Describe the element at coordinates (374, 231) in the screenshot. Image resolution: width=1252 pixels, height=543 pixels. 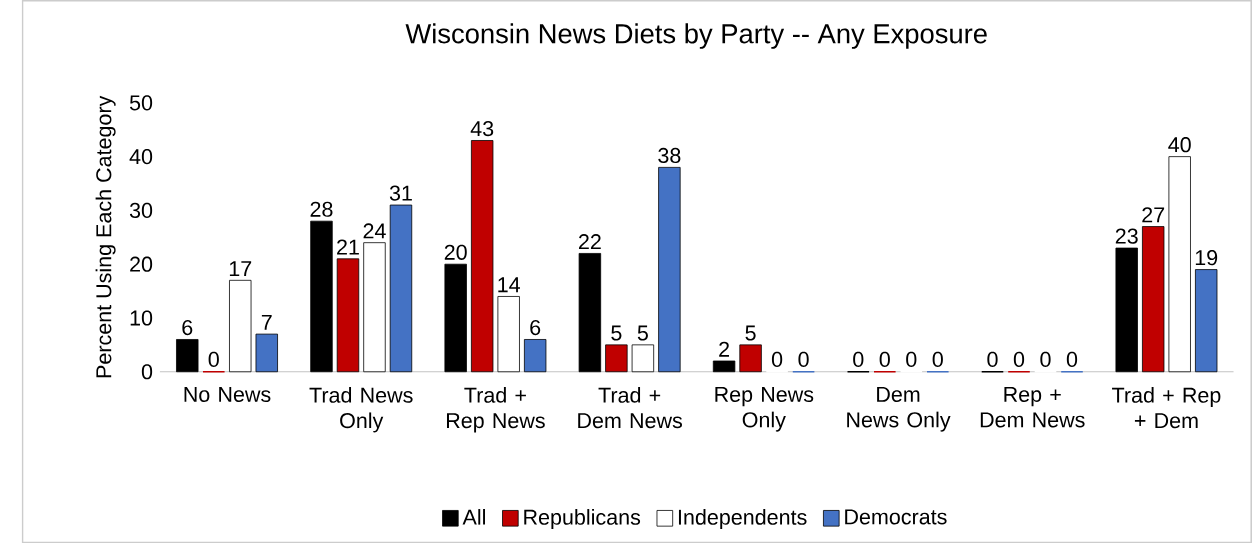
I see `data-label: 24` at that location.